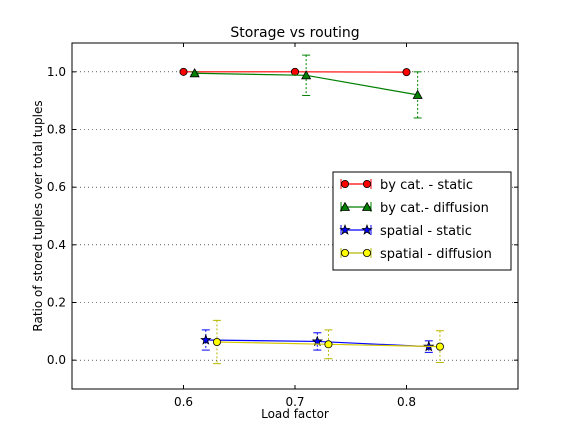 Image resolution: width=576 pixels, height=432 pixels. Describe the element at coordinates (295, 414) in the screenshot. I see `x-axis-label: Load factor` at that location.